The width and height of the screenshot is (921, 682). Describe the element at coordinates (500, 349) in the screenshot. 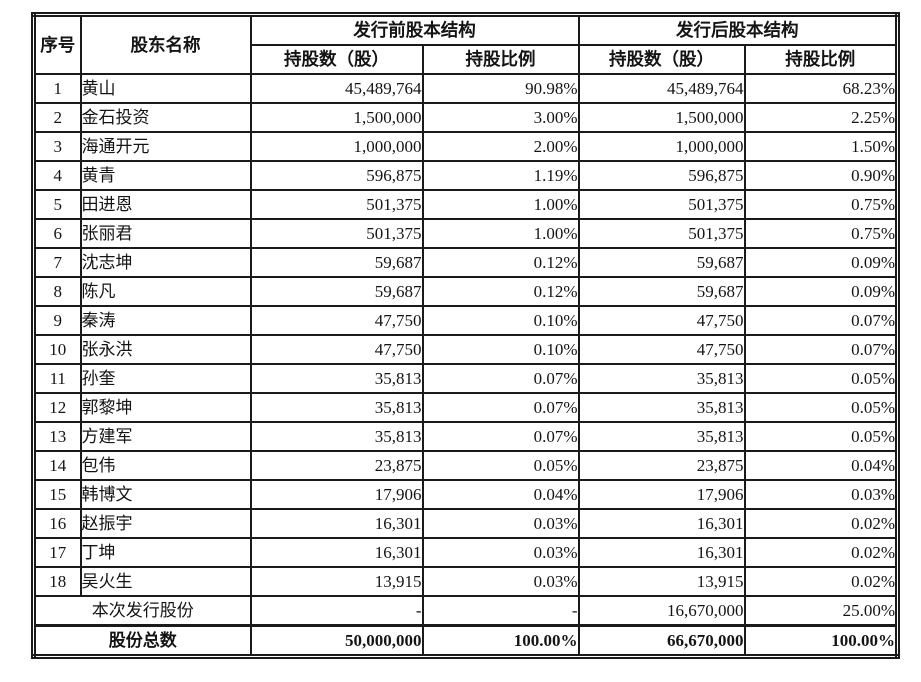

I see `cell-pre-ratio: 0.10%` at that location.